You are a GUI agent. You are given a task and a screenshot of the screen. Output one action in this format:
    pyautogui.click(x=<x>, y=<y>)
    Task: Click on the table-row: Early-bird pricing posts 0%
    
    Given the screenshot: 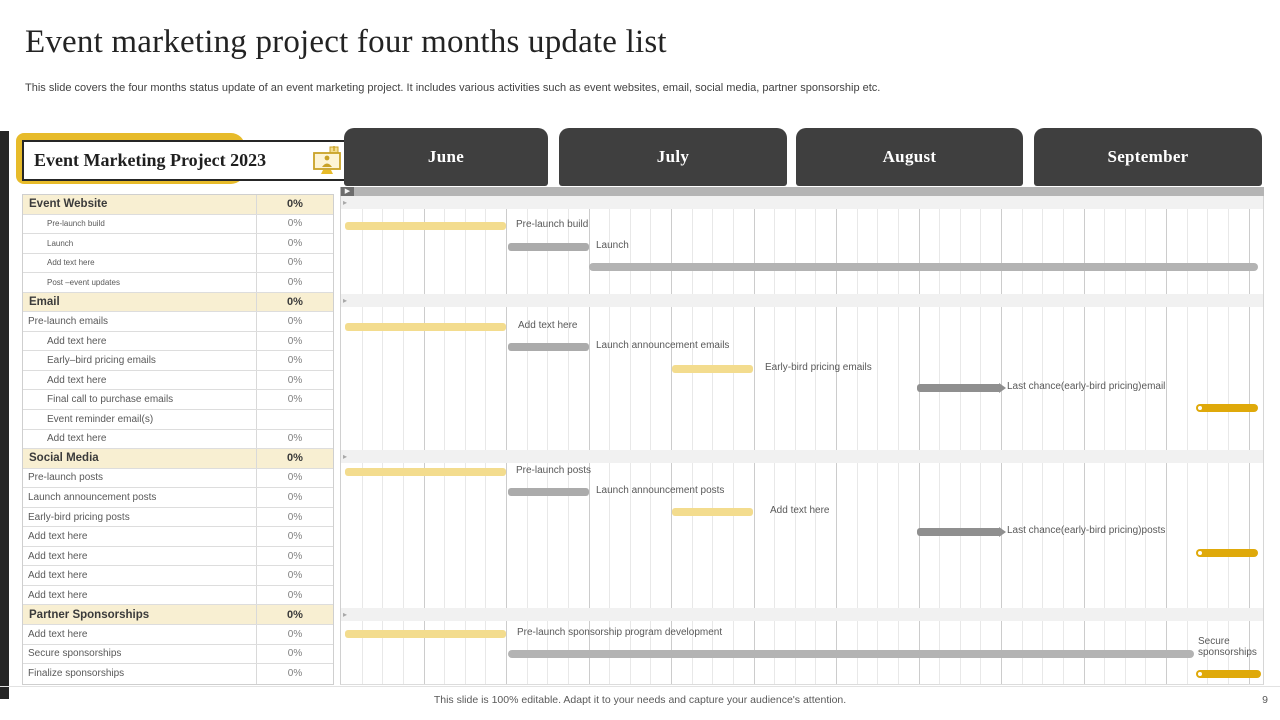 What is the action you would take?
    pyautogui.click(x=178, y=517)
    